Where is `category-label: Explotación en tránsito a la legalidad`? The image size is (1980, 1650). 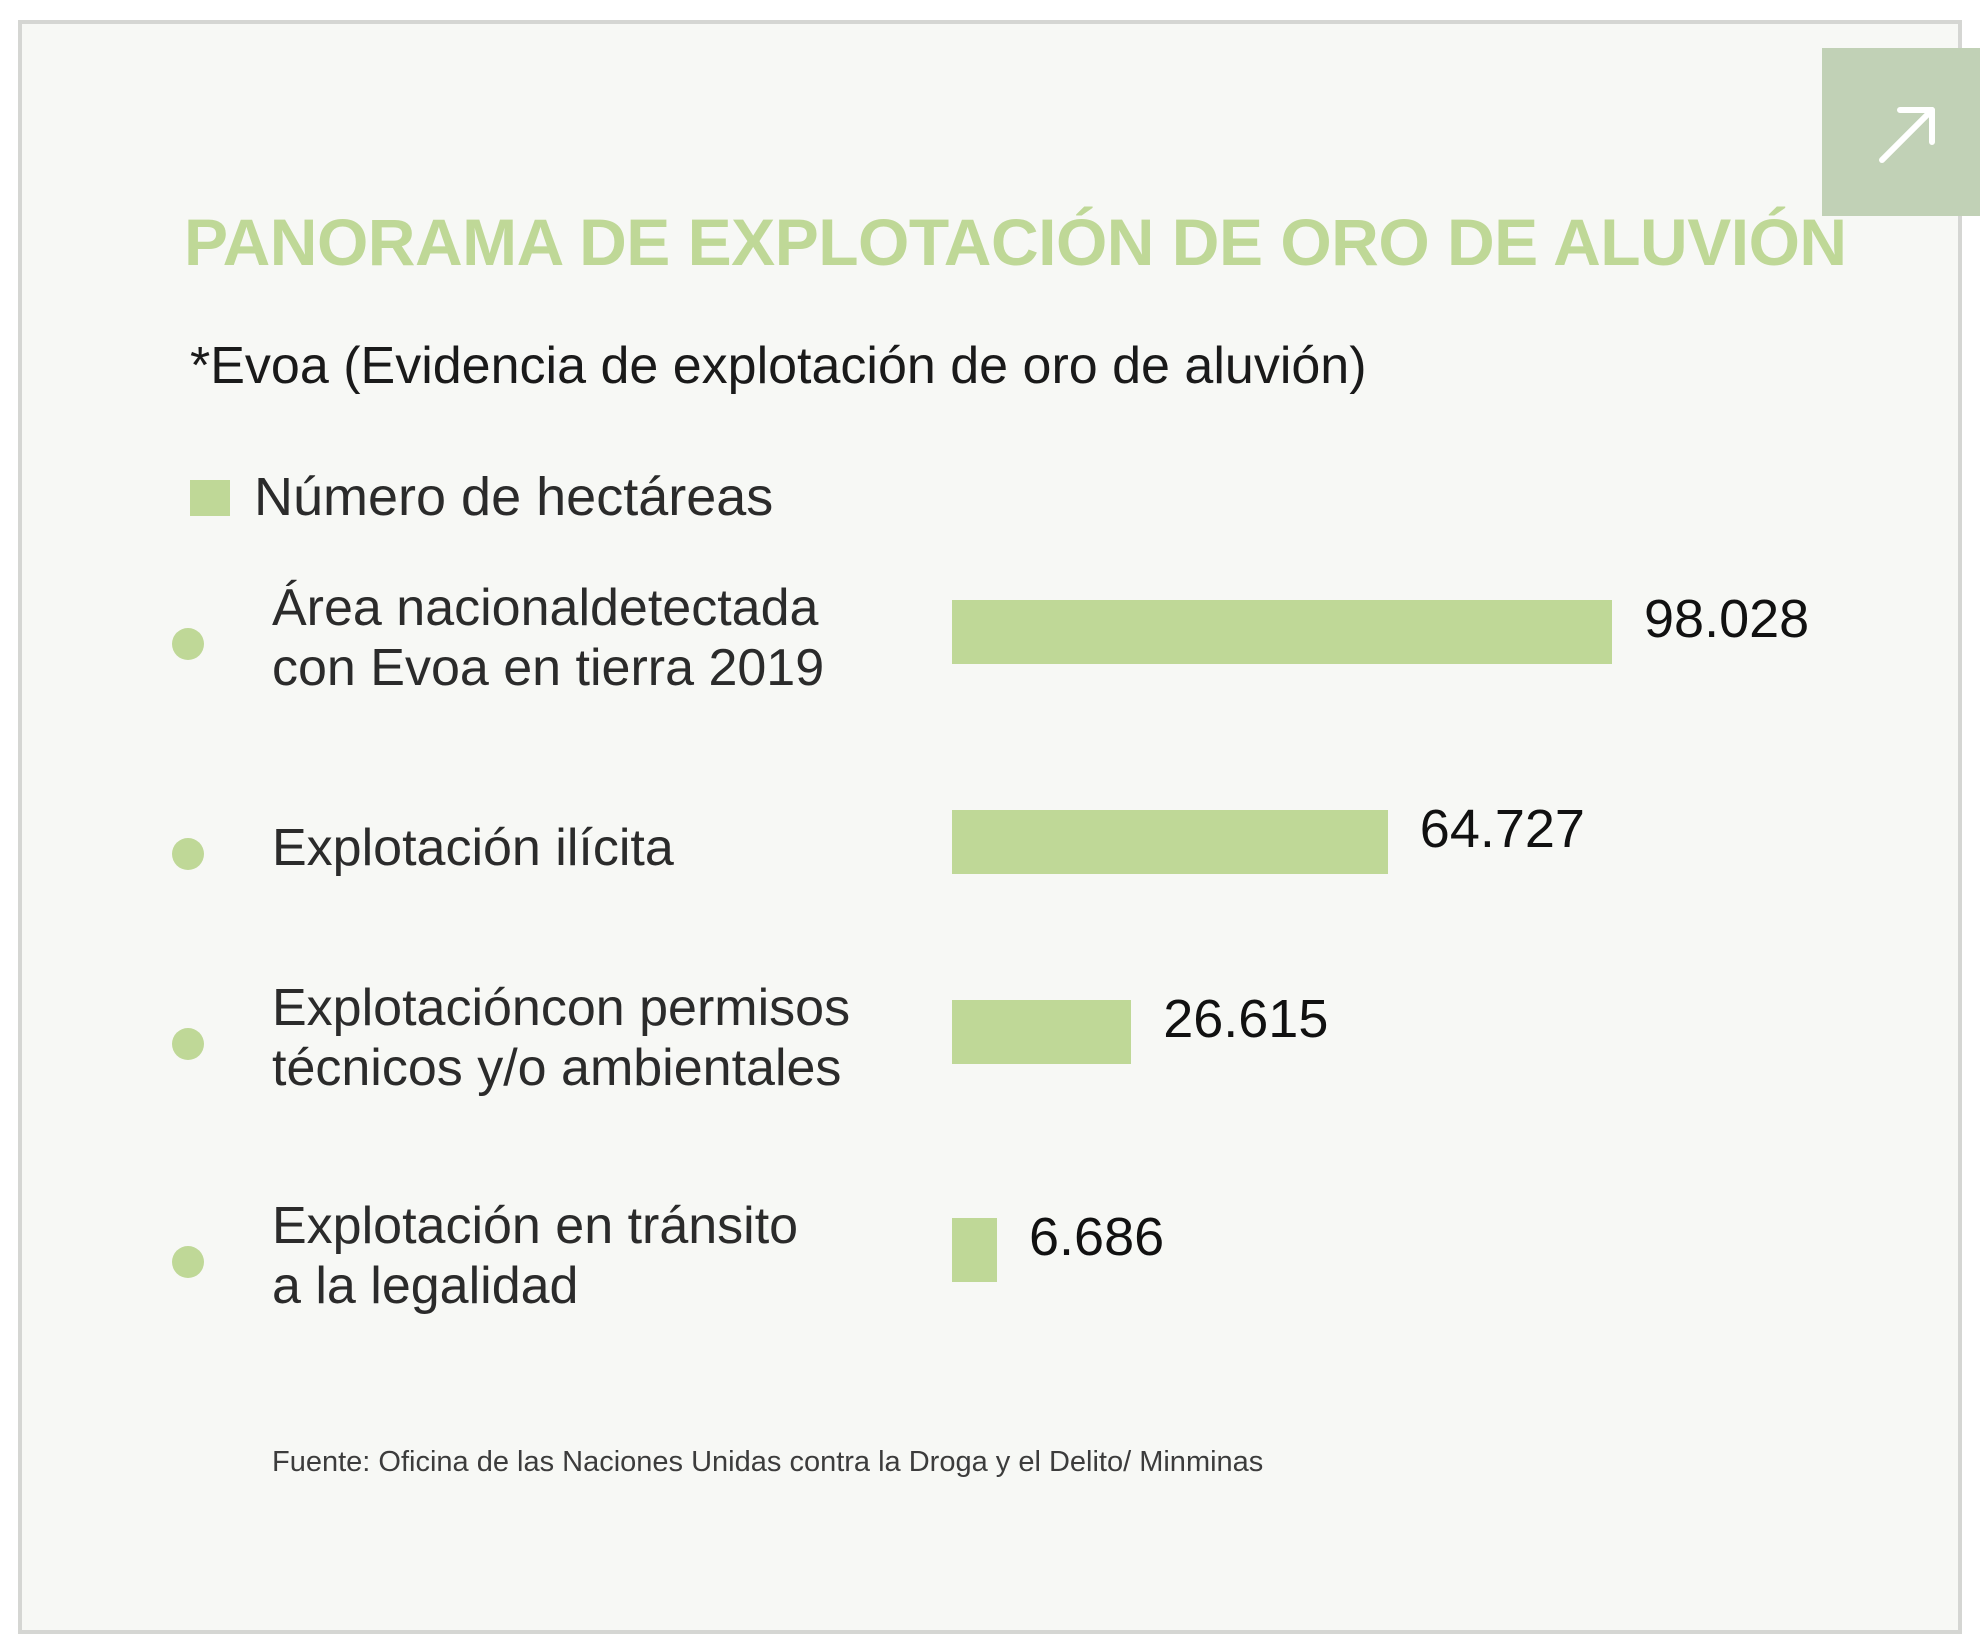
category-label: Explotación en tránsito a la legalidad is located at coordinates (535, 1256).